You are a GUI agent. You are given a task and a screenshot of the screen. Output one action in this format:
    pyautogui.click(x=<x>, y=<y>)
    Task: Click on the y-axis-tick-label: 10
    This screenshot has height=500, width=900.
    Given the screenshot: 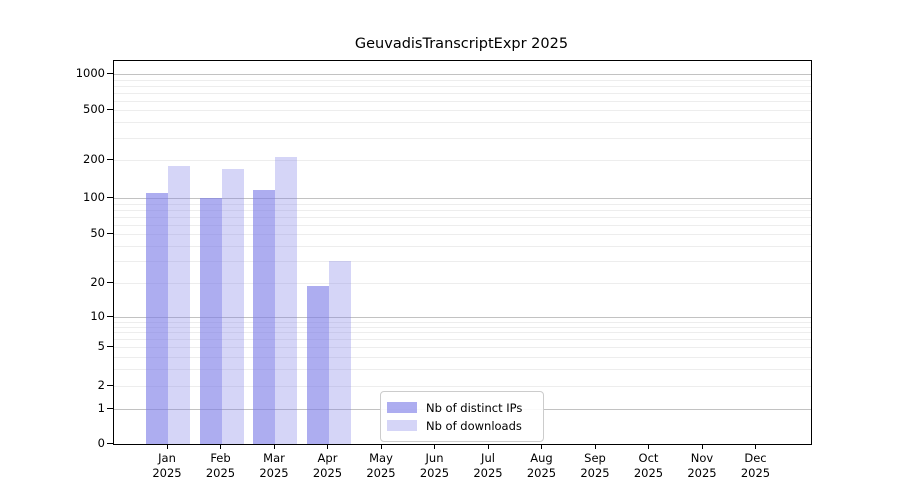 What is the action you would take?
    pyautogui.click(x=97, y=316)
    